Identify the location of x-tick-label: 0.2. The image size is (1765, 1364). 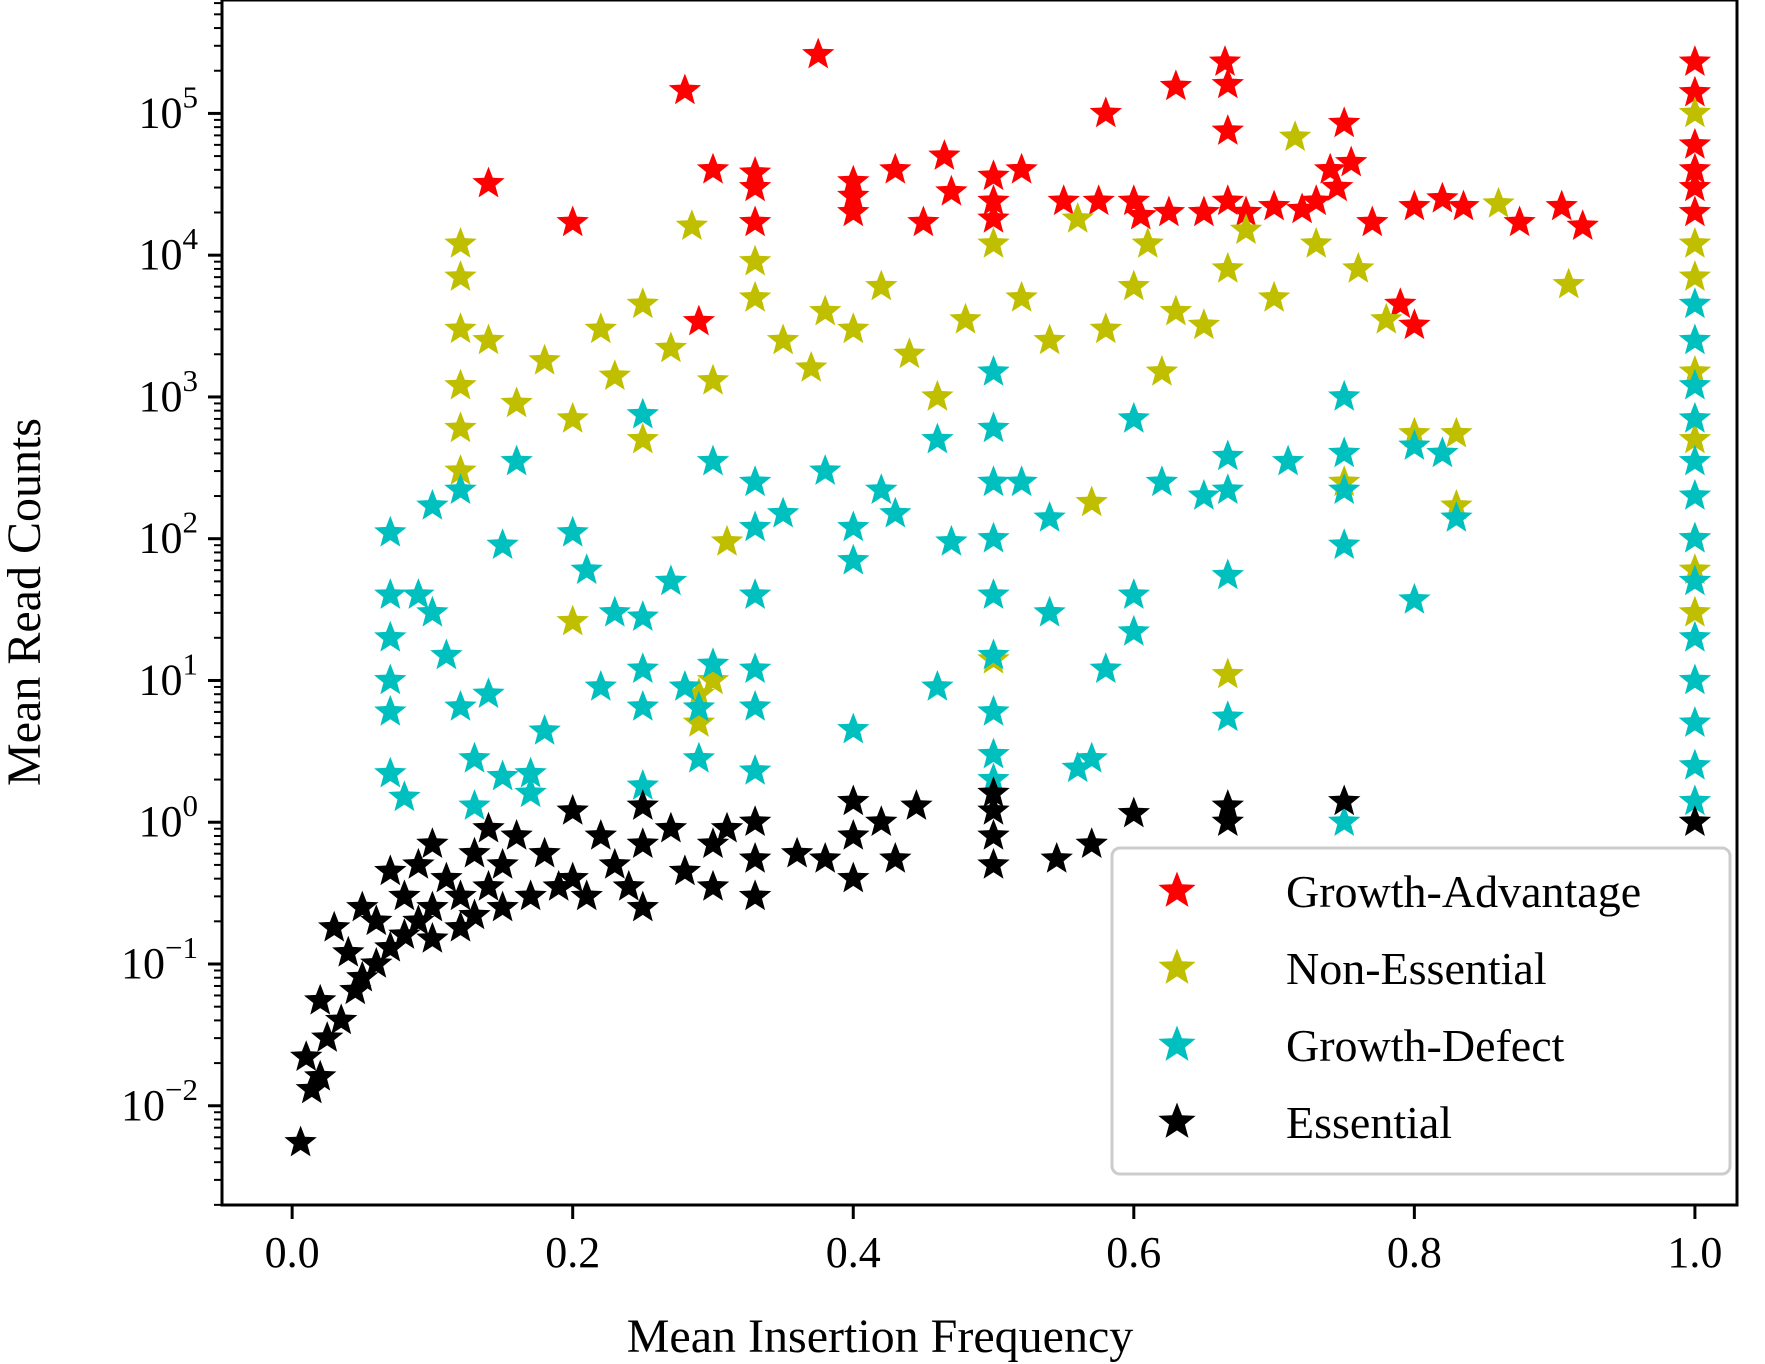
(572, 1252).